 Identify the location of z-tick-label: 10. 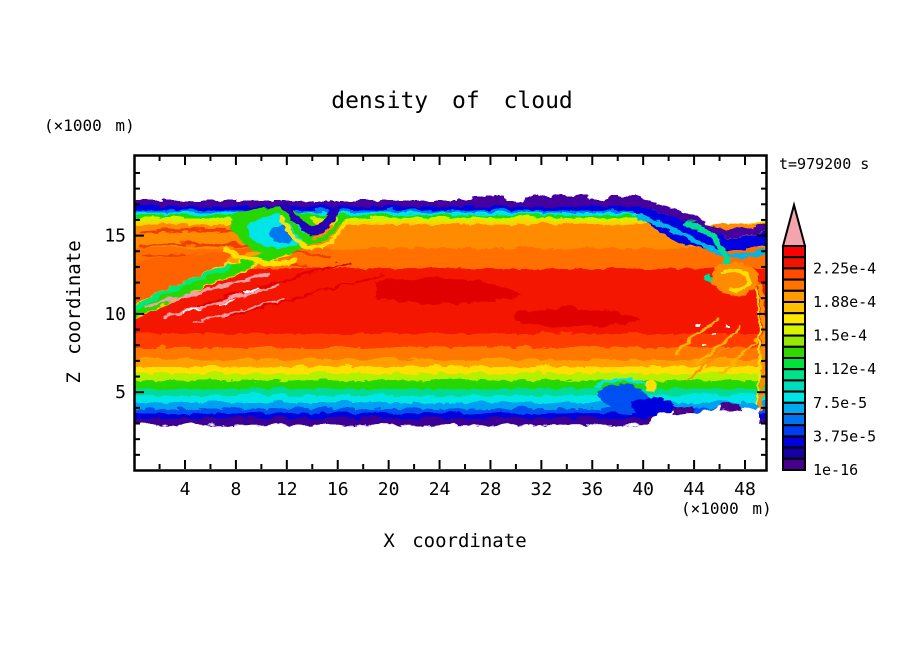
(115, 314).